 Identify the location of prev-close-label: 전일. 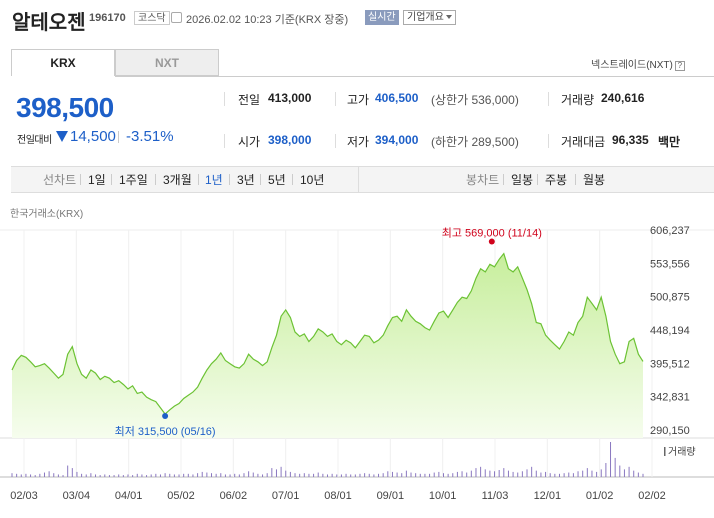
(249, 100).